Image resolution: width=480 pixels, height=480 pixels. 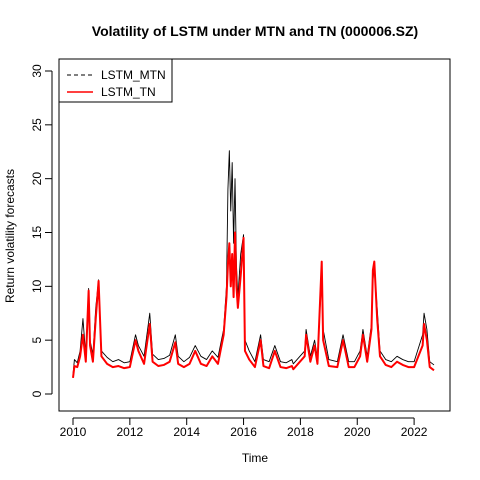 I want to click on legend-box, so click(x=115, y=80).